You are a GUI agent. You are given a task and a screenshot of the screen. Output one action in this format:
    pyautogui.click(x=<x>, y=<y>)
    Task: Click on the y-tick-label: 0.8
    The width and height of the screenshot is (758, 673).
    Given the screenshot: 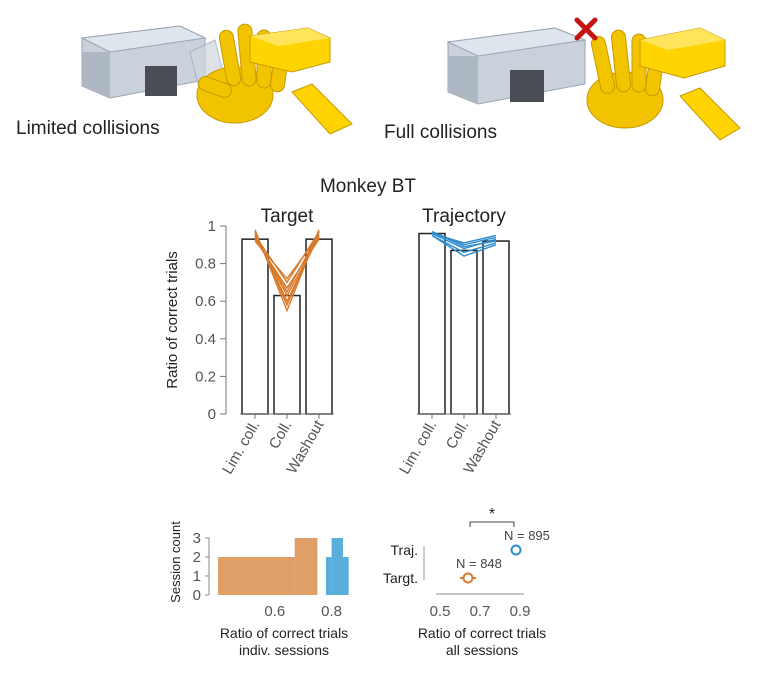 What is the action you would take?
    pyautogui.click(x=205, y=264)
    